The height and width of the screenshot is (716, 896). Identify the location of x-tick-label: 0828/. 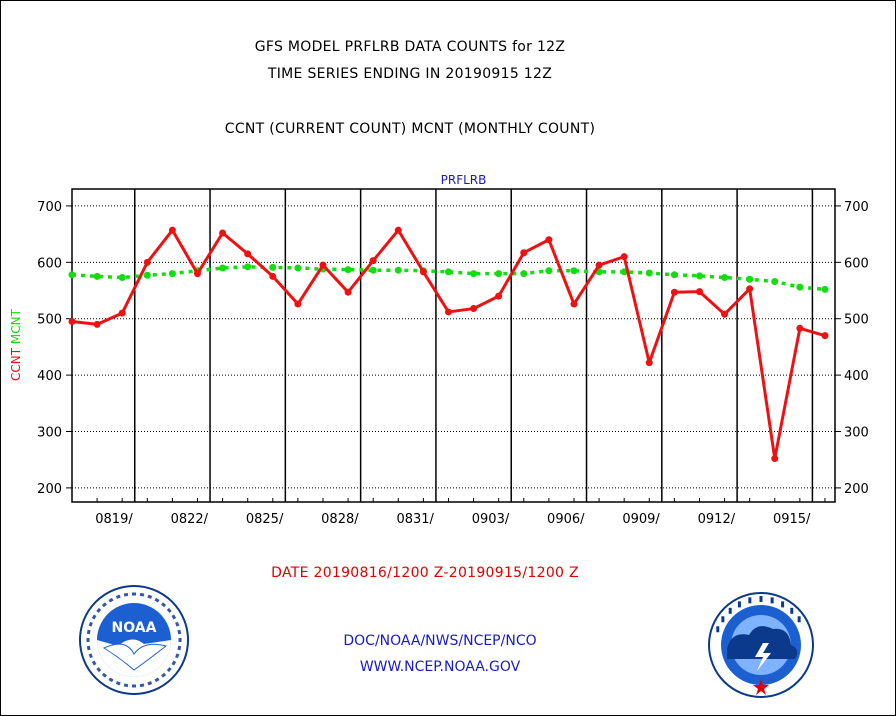
(340, 519).